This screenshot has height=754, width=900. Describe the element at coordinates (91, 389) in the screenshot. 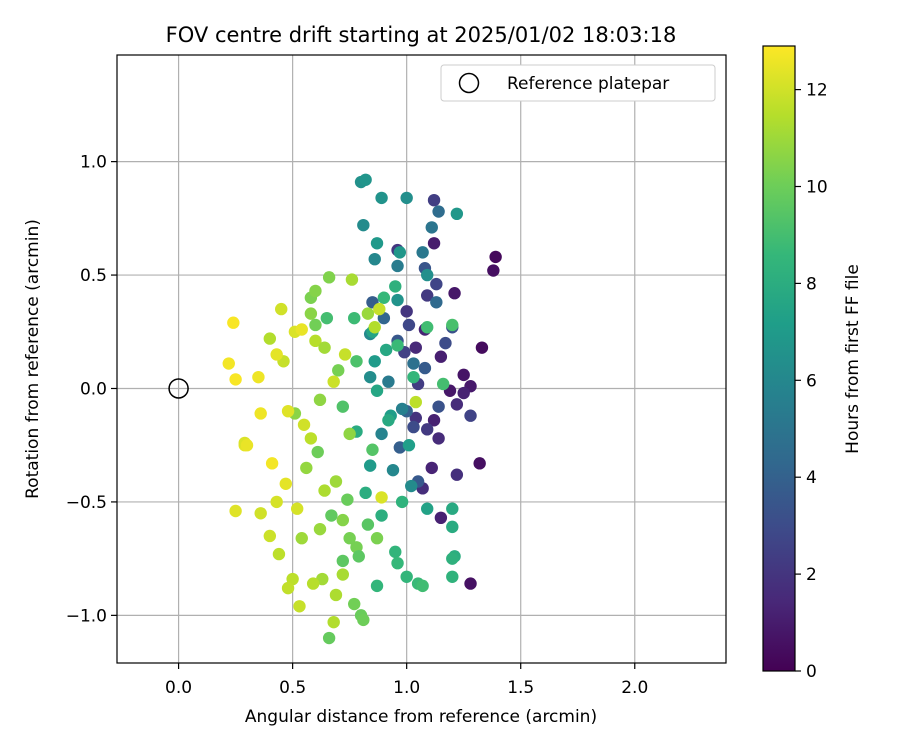

I see `y-axis: −1.0 −0.5 0.0 0.5 1.0` at that location.